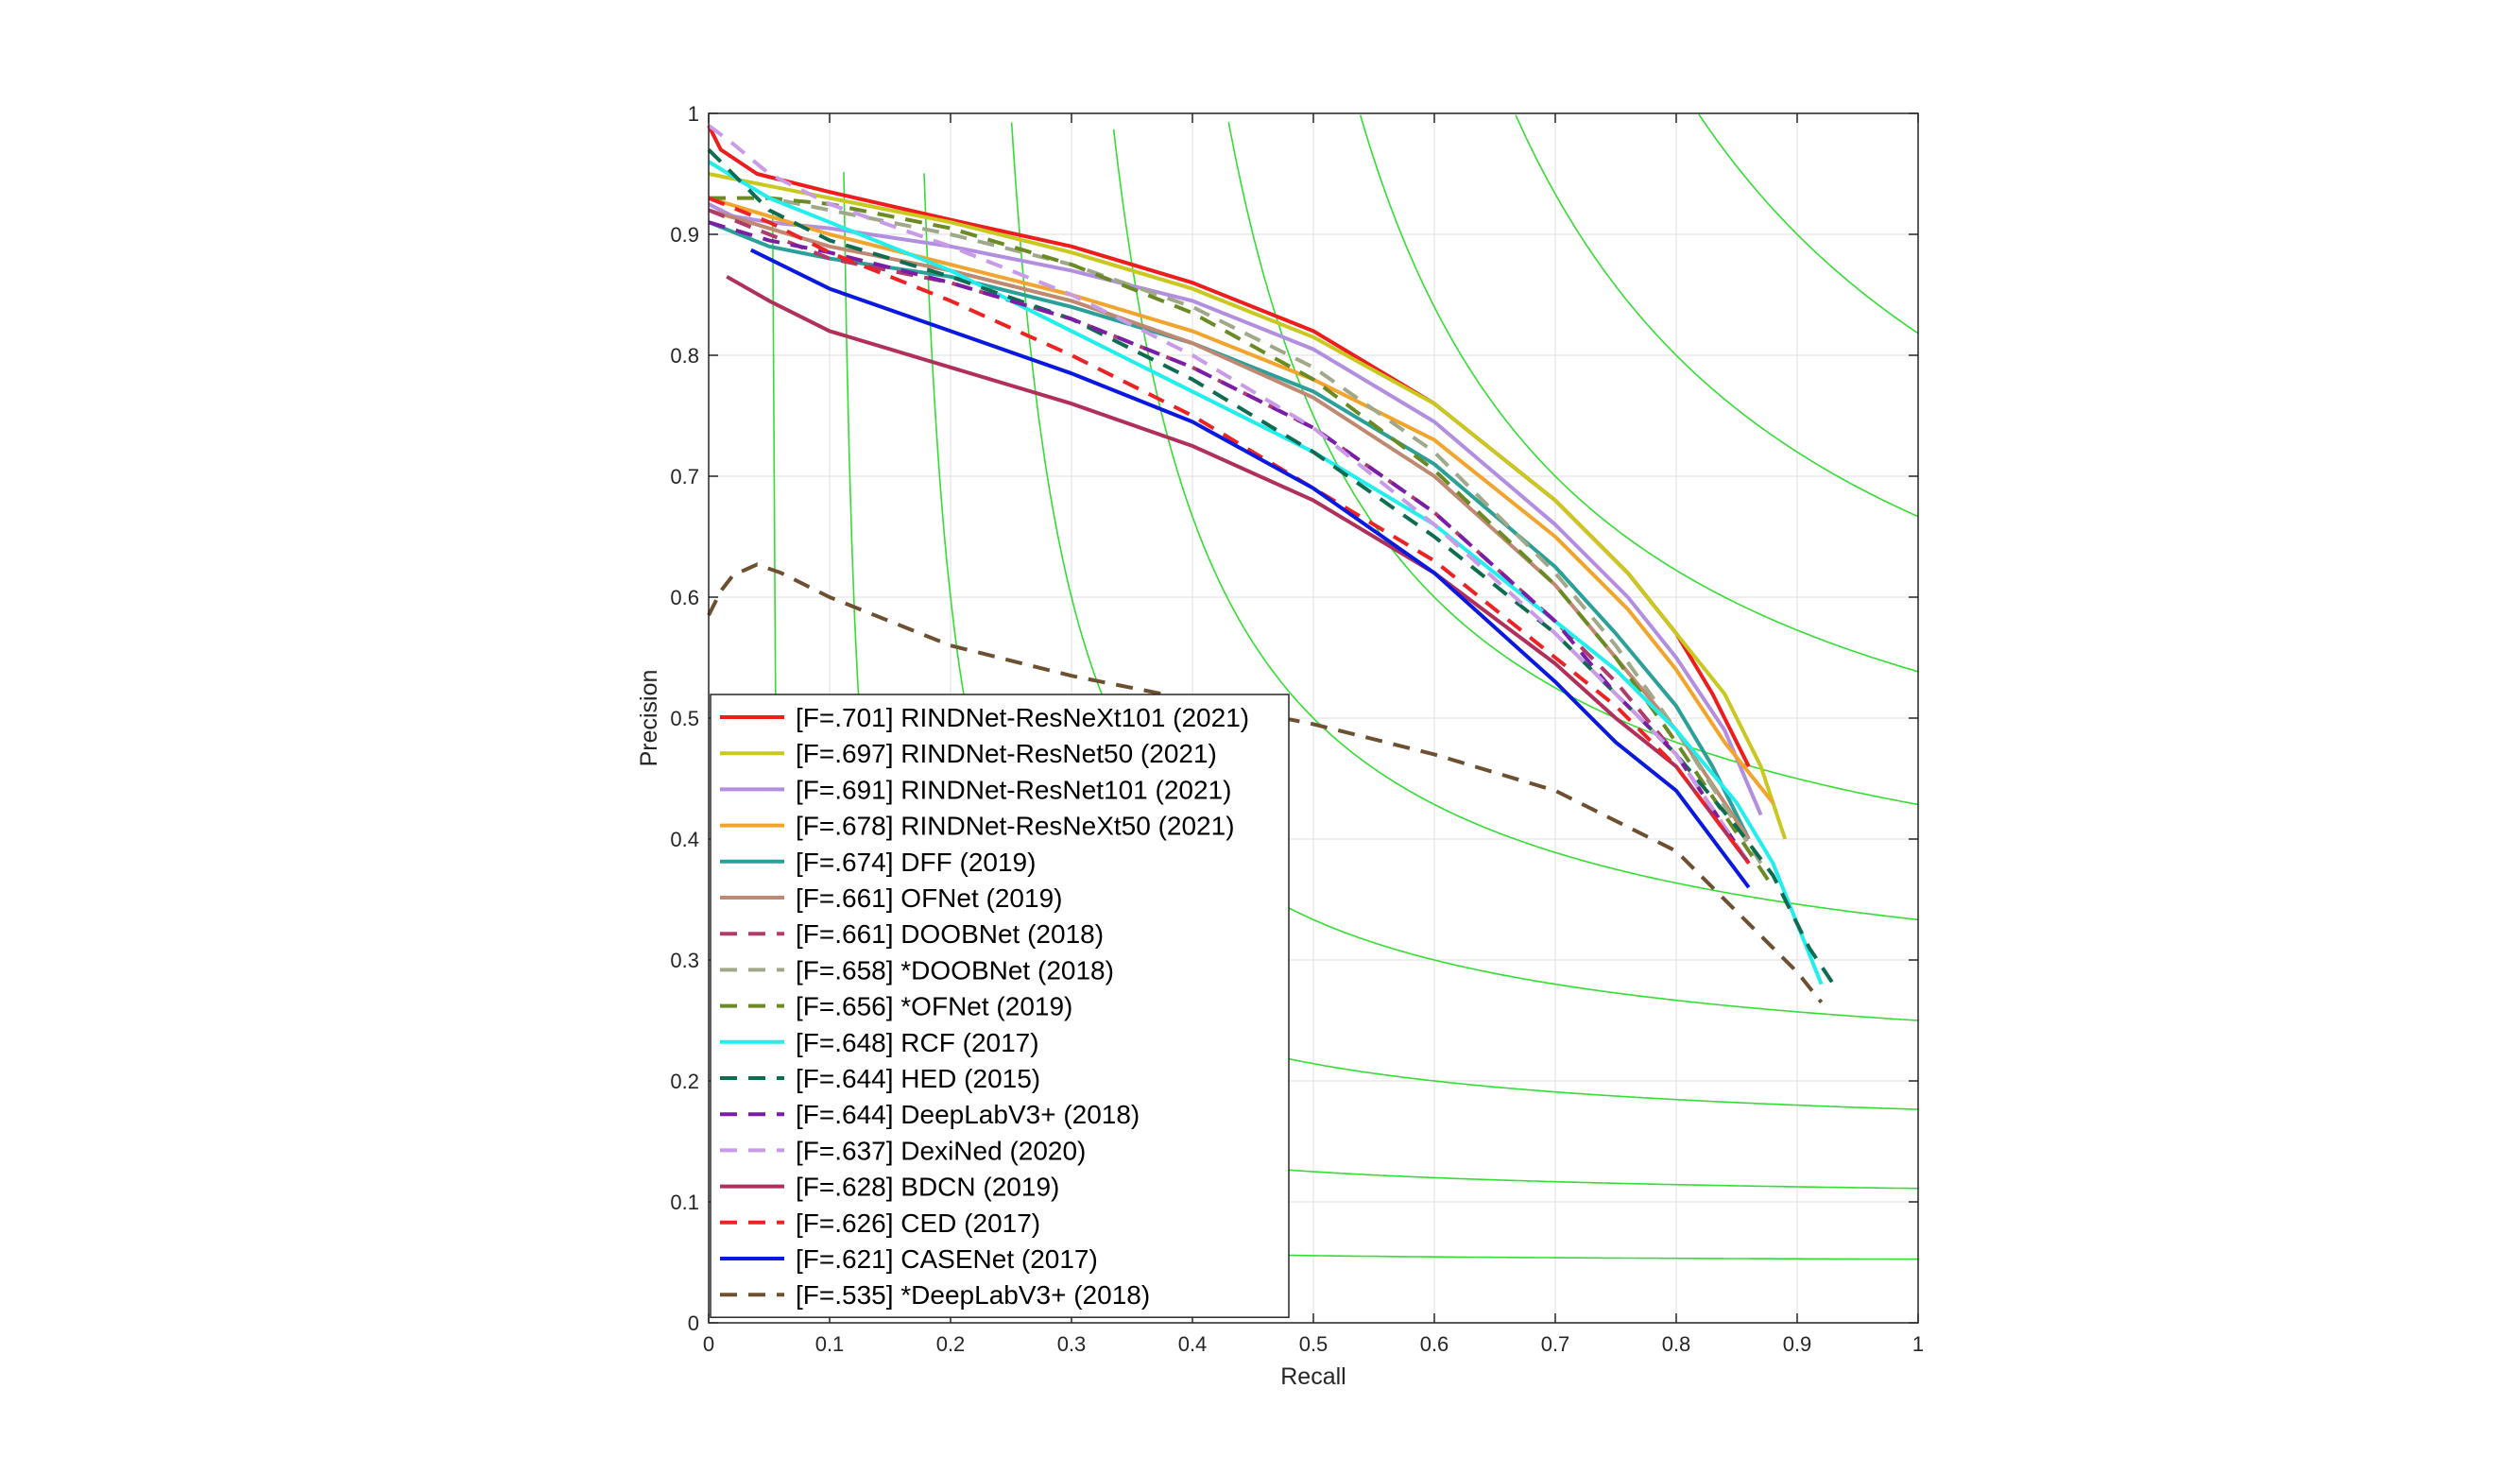 The height and width of the screenshot is (1474, 2520). What do you see at coordinates (1918, 1344) in the screenshot?
I see `x-tick-label: 1` at bounding box center [1918, 1344].